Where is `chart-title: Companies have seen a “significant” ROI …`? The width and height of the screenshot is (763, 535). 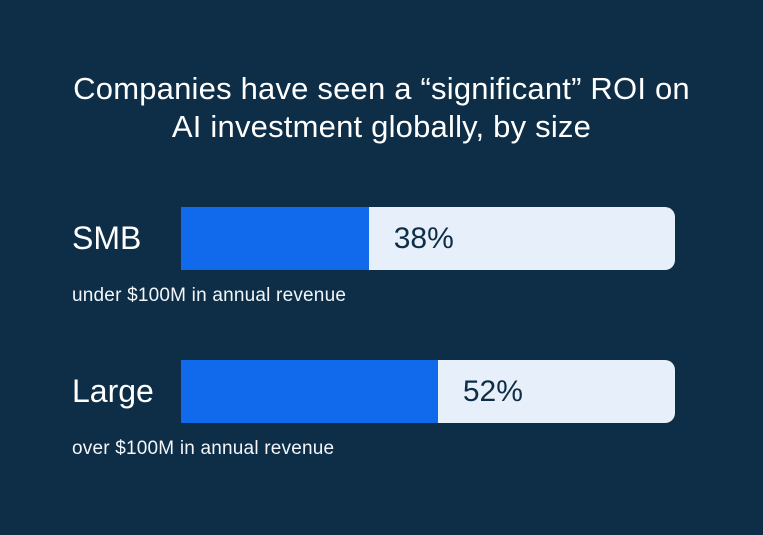
chart-title: Companies have seen a “significant” ROI … is located at coordinates (381, 108).